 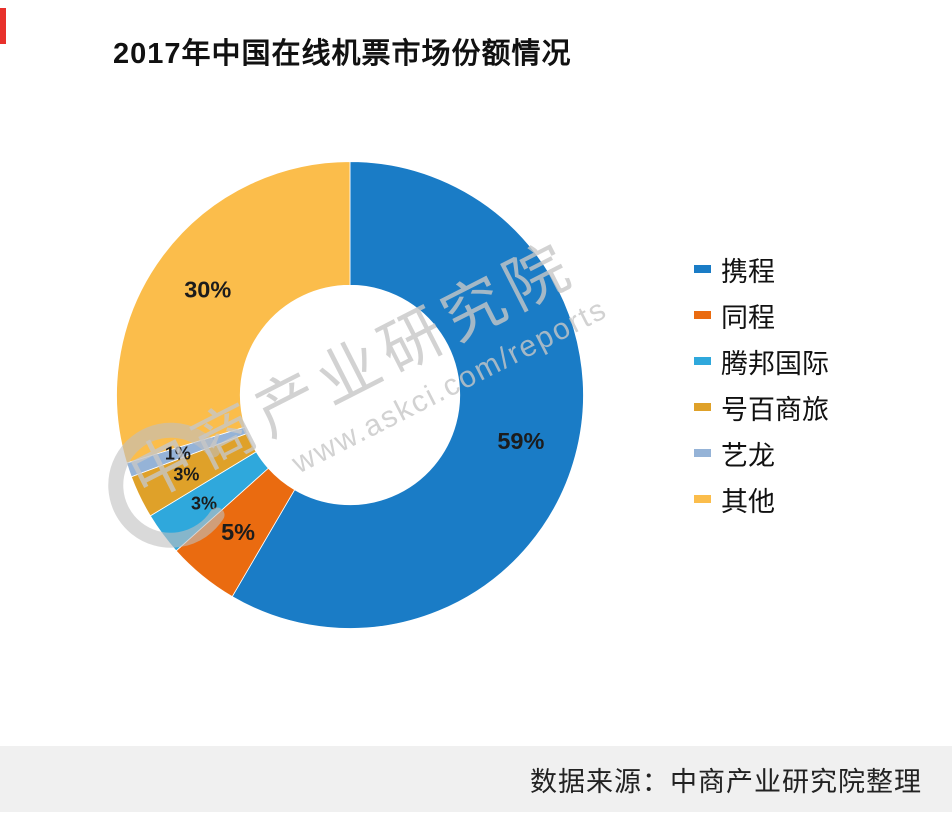 I want to click on slice-label-其他: 30%, so click(x=207, y=289).